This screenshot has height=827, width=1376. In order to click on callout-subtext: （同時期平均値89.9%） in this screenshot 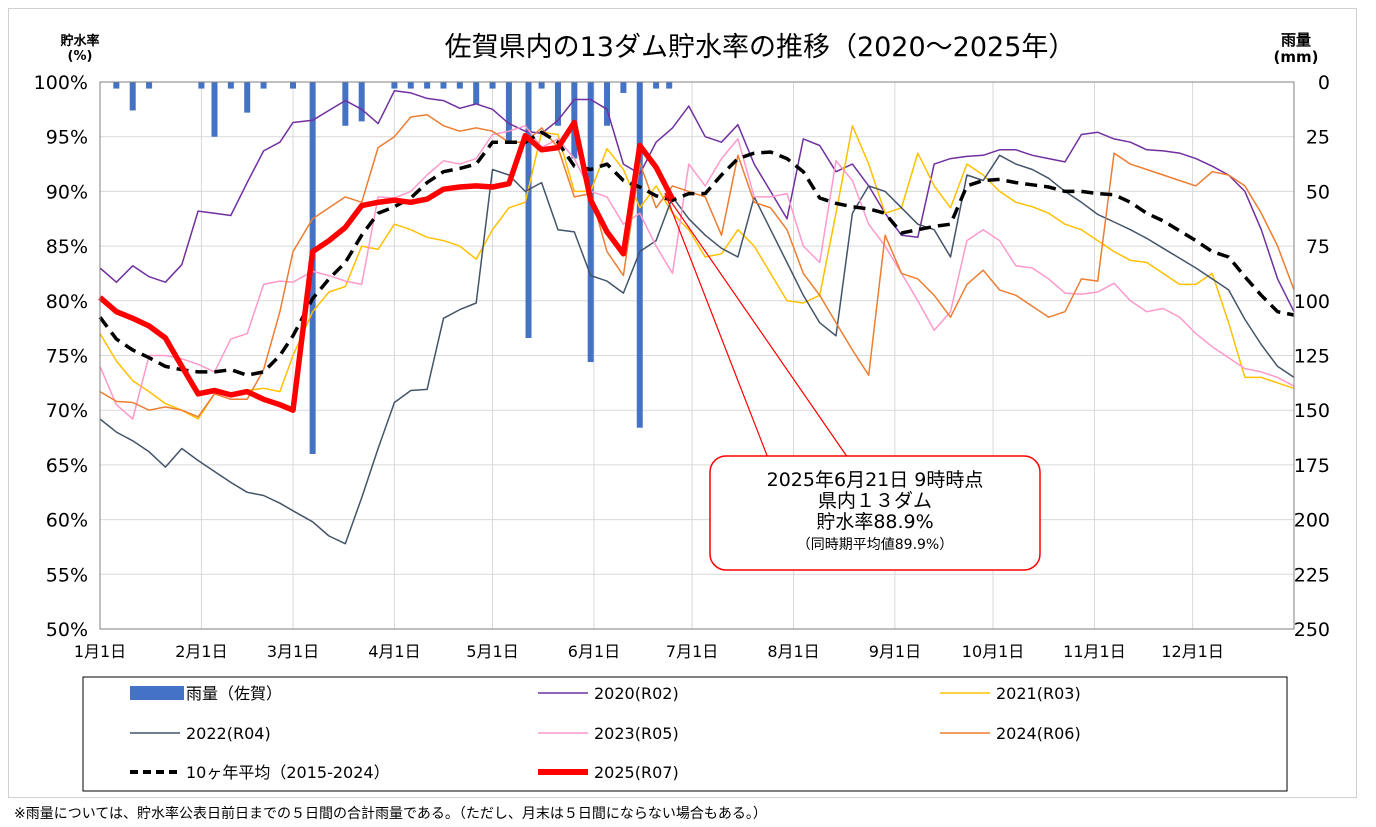, I will do `click(875, 545)`.